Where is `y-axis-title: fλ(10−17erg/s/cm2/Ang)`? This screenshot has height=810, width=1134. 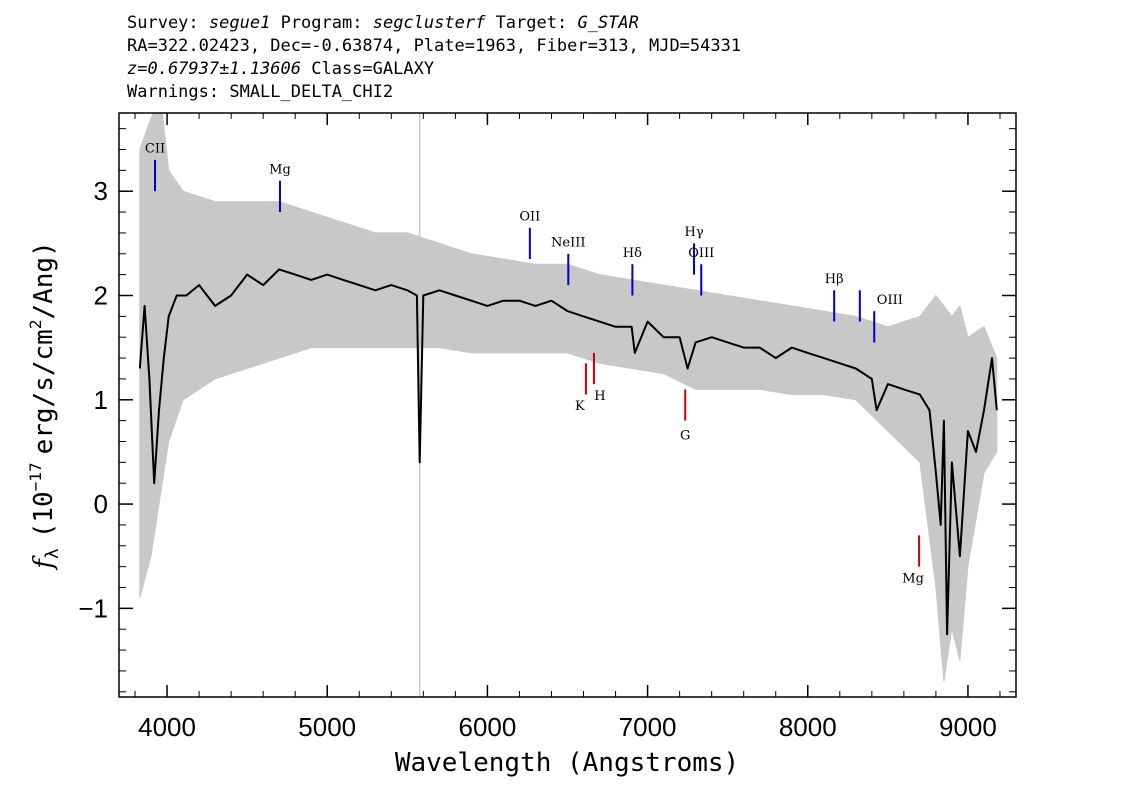
y-axis-title: fλ(10−17erg/s/cm2/Ang) is located at coordinates (44, 406).